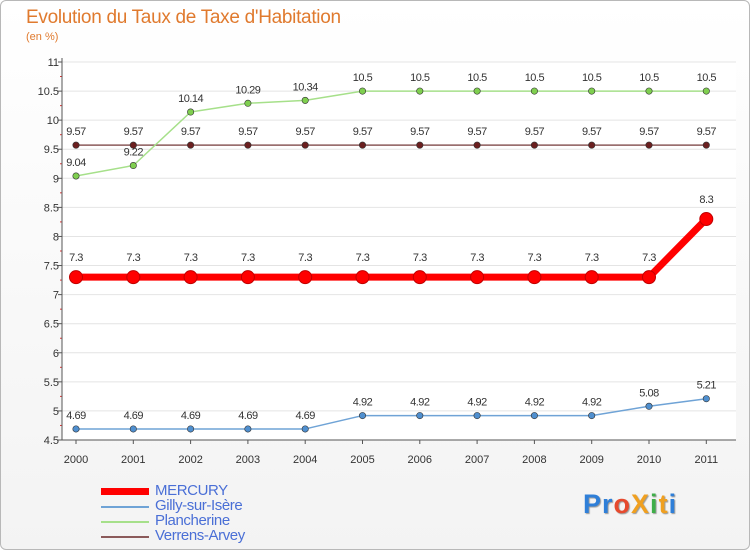 Image resolution: width=750 pixels, height=550 pixels. I want to click on x-tick-label: 2008, so click(534, 460).